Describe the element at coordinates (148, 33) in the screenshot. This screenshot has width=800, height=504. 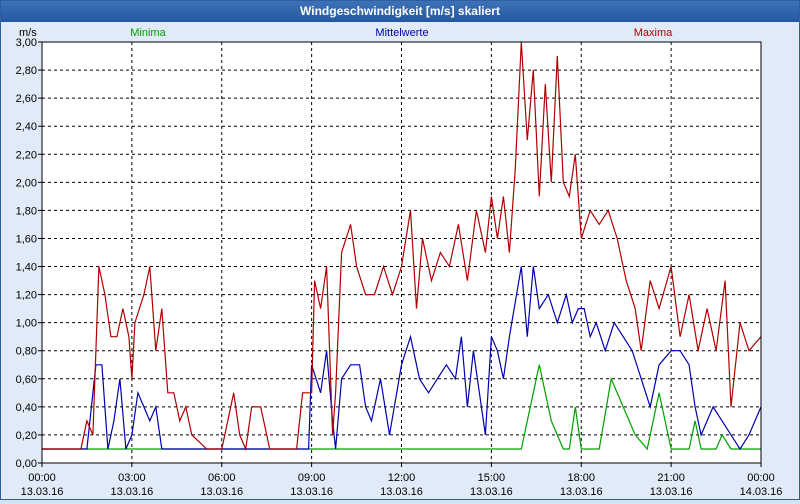
I see `legend-entry-minima: Minima` at that location.